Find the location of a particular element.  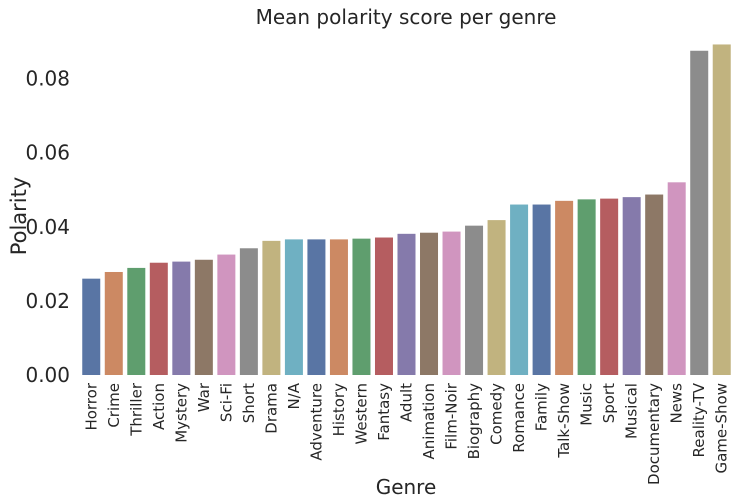

bar-news is located at coordinates (676, 278).